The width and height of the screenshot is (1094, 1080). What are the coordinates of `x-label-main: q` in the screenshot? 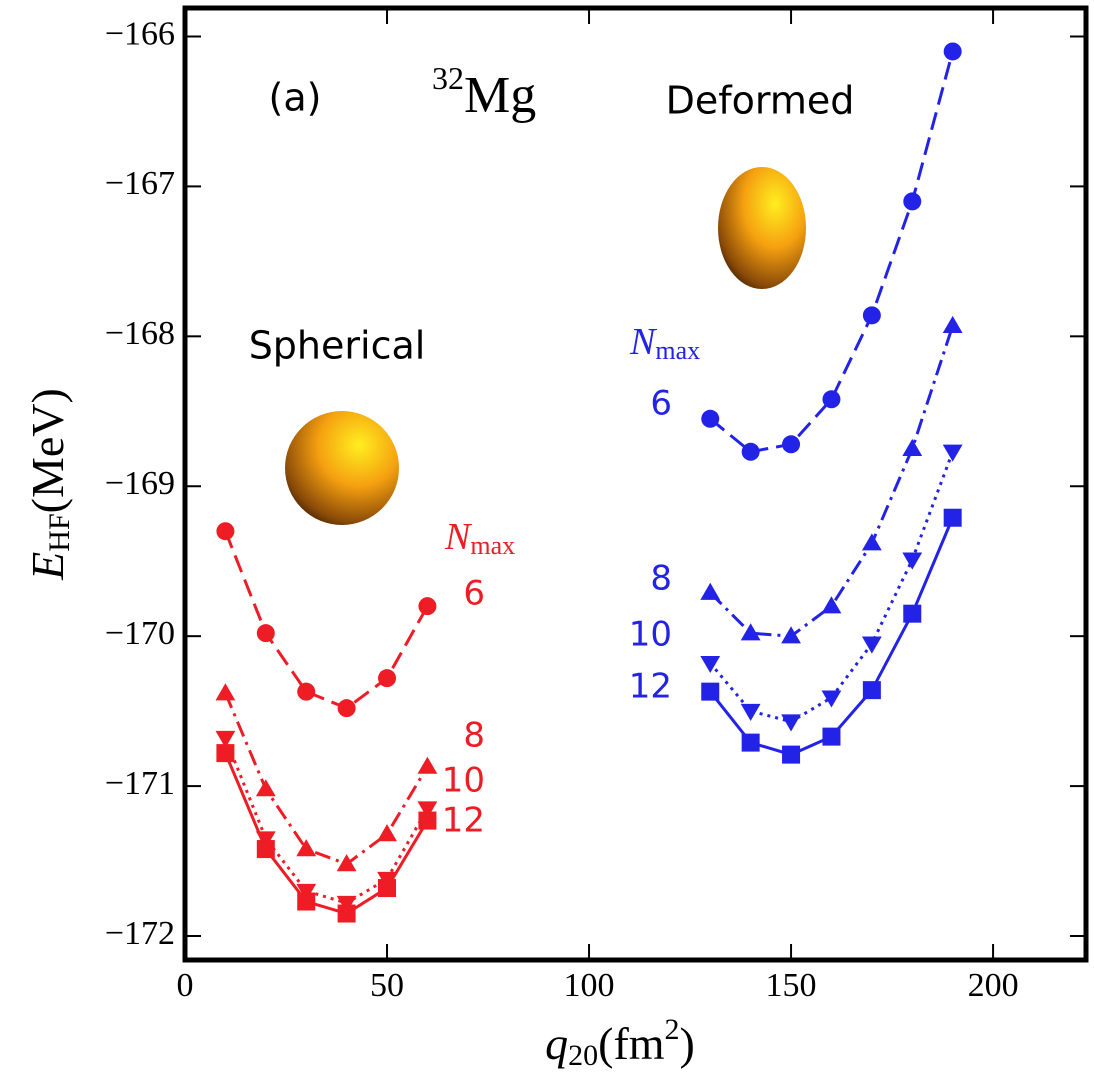 It's located at (556, 1043).